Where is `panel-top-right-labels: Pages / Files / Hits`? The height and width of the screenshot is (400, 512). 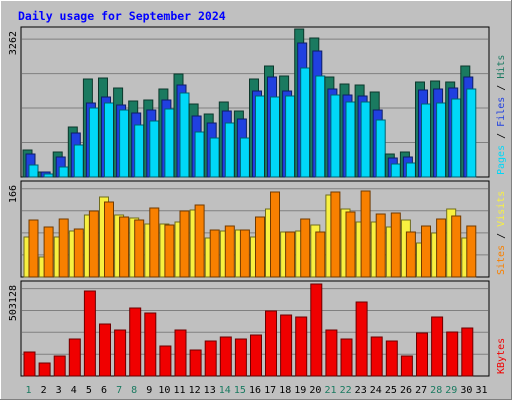 panel-top-right-labels: Pages / Files / Hits is located at coordinates (501, 115).